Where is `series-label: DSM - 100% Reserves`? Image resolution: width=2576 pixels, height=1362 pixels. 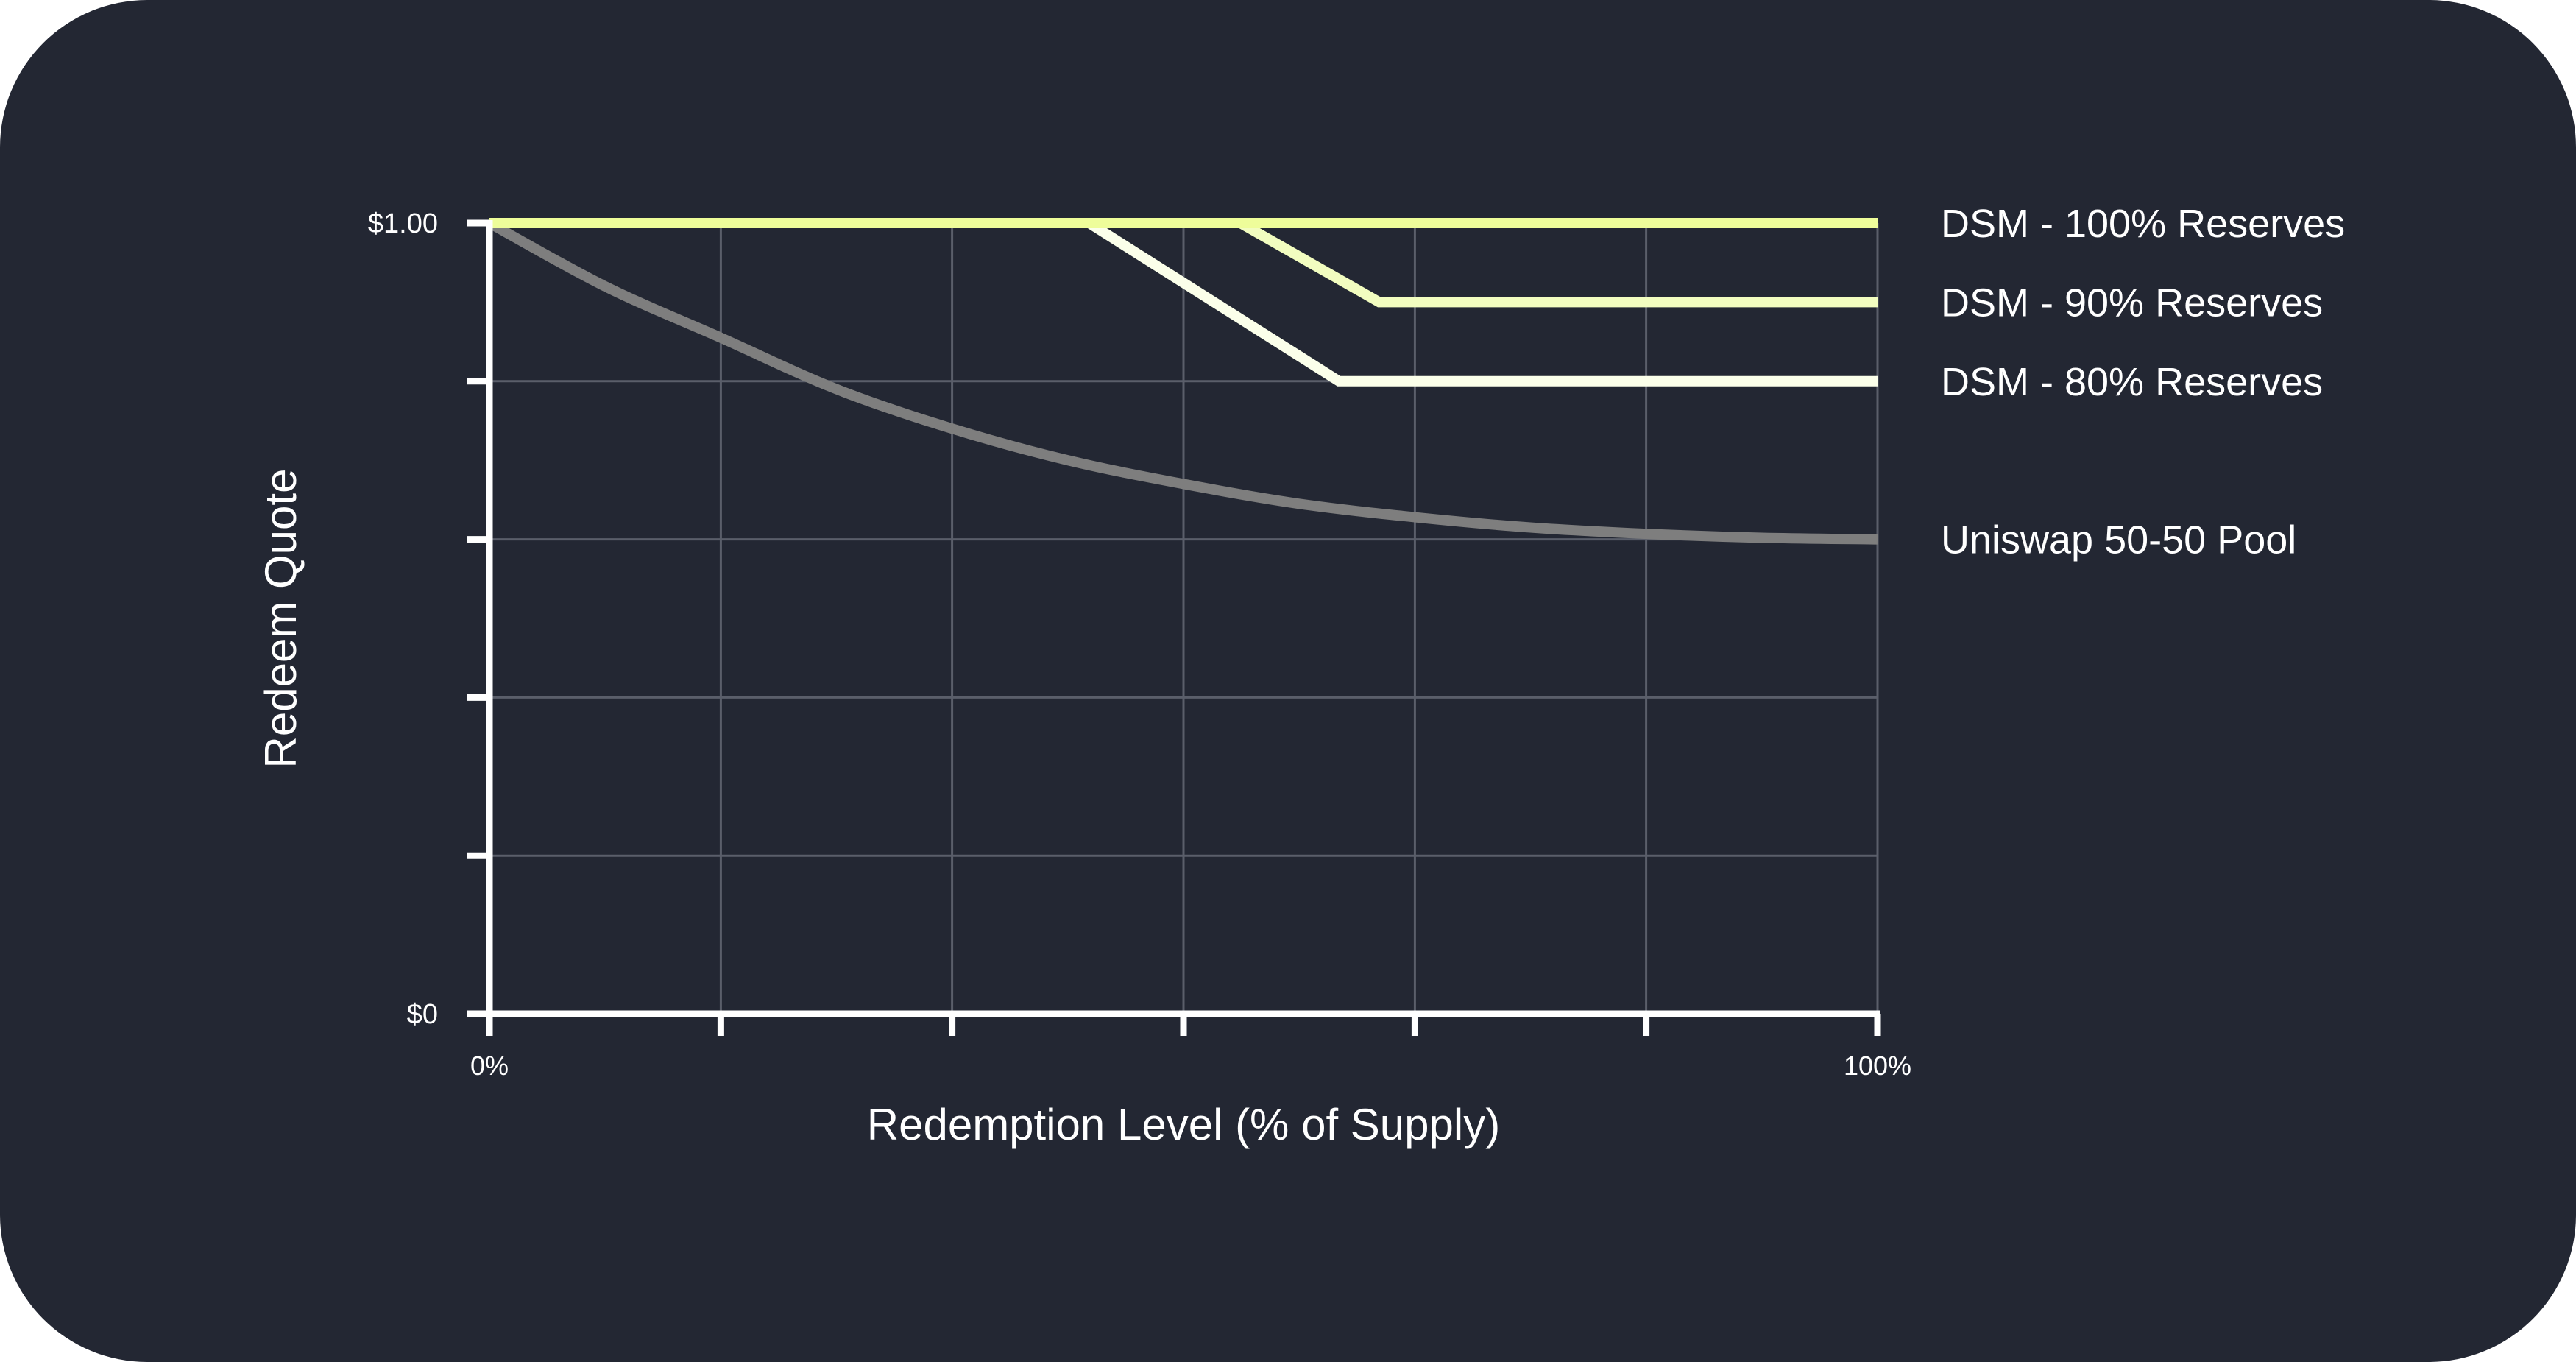
series-label: DSM - 100% Reserves is located at coordinates (2143, 224).